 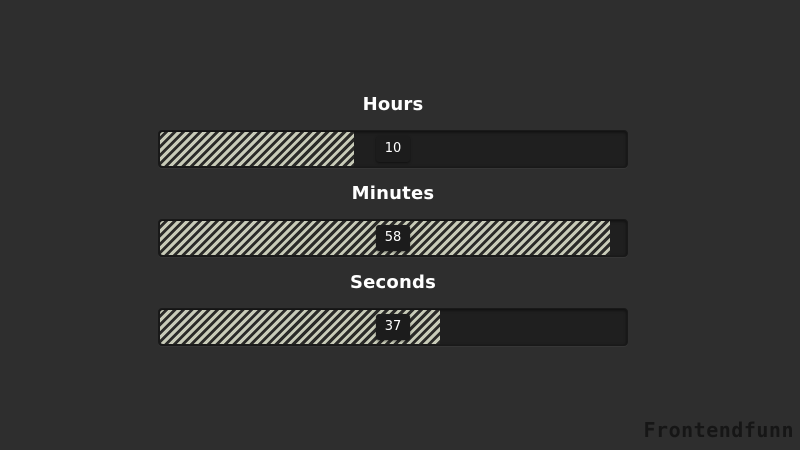 I want to click on hours-progress-fill, so click(x=257, y=149).